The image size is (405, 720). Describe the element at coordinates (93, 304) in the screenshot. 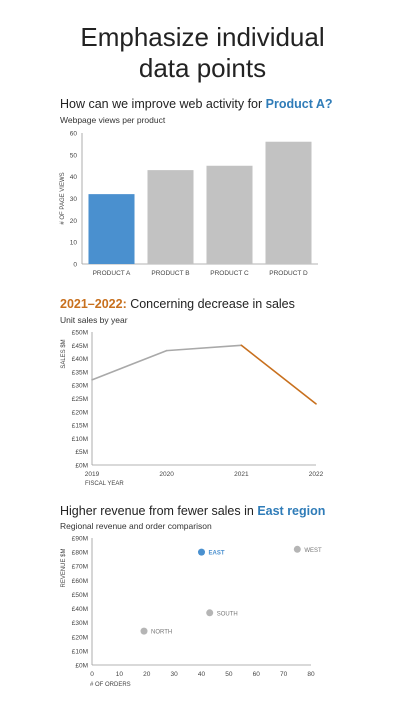

I see `line-chart-title-highlight: 2021–2022:` at that location.